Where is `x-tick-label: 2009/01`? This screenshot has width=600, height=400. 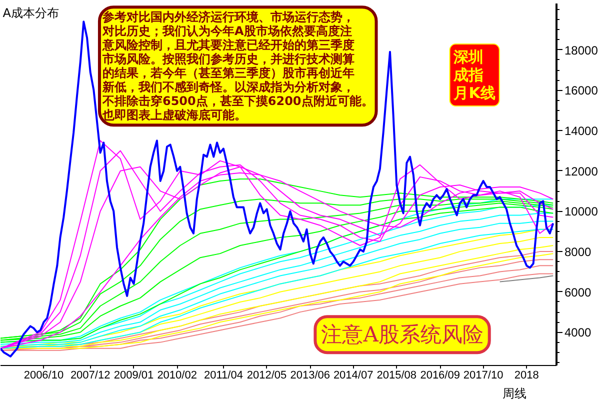
x-tick-label: 2009/01 is located at coordinates (134, 376).